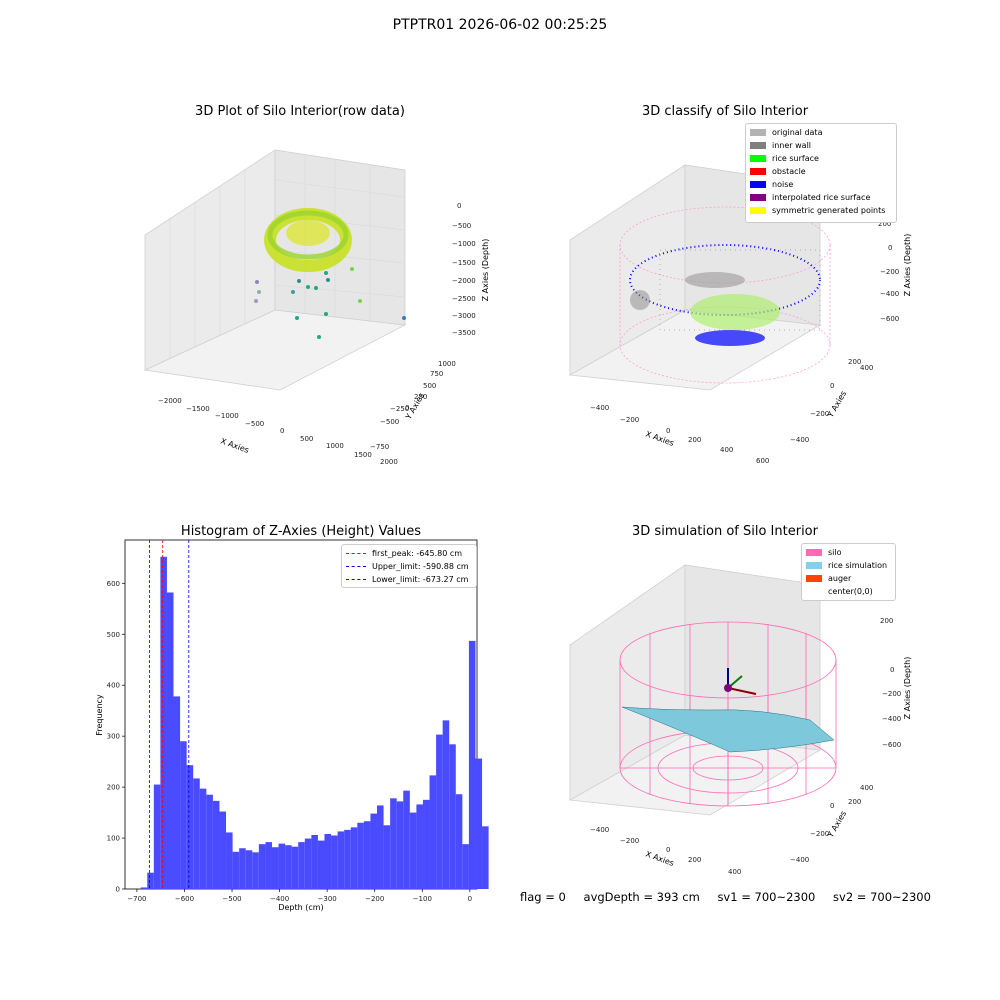  Describe the element at coordinates (599, 408) in the screenshot. I see `classify-x-tick: −400` at that location.